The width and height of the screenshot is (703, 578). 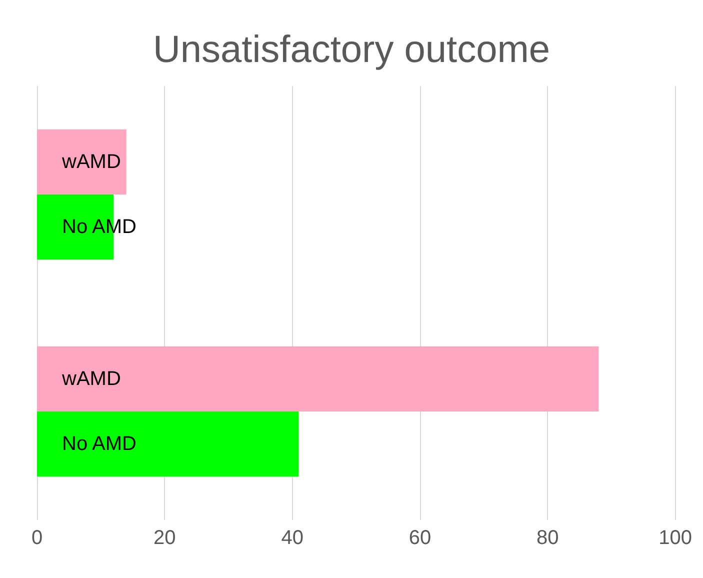 What do you see at coordinates (675, 538) in the screenshot?
I see `x-tick-label: 100` at bounding box center [675, 538].